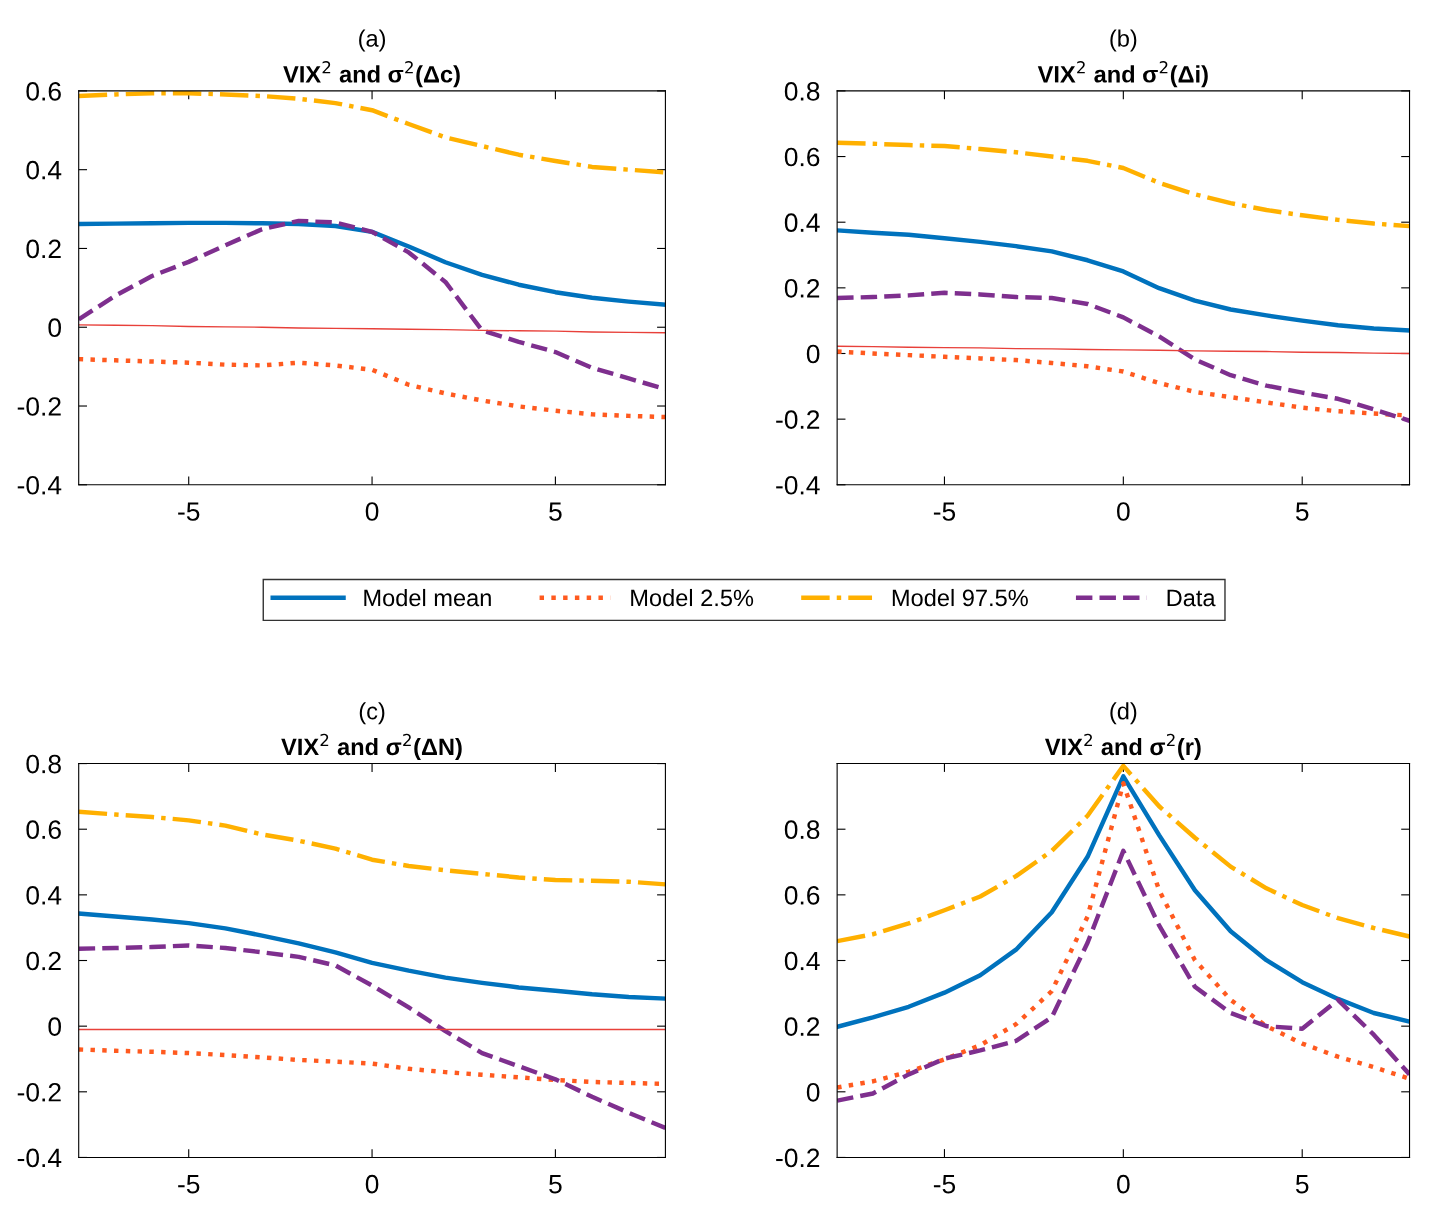 This screenshot has width=1431, height=1212. Describe the element at coordinates (1122, 746) in the screenshot. I see `chart-subtitle: VIX$^{2}$ and σ$^{2}$(r)` at that location.